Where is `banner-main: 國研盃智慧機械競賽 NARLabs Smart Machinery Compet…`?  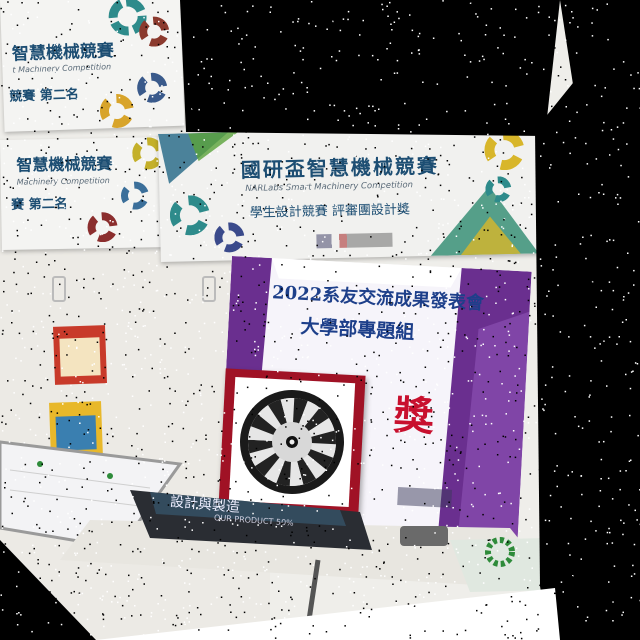 banner-main: 國研盃智慧機械競賽 NARLabs Smart Machinery Compet… is located at coordinates (348, 193).